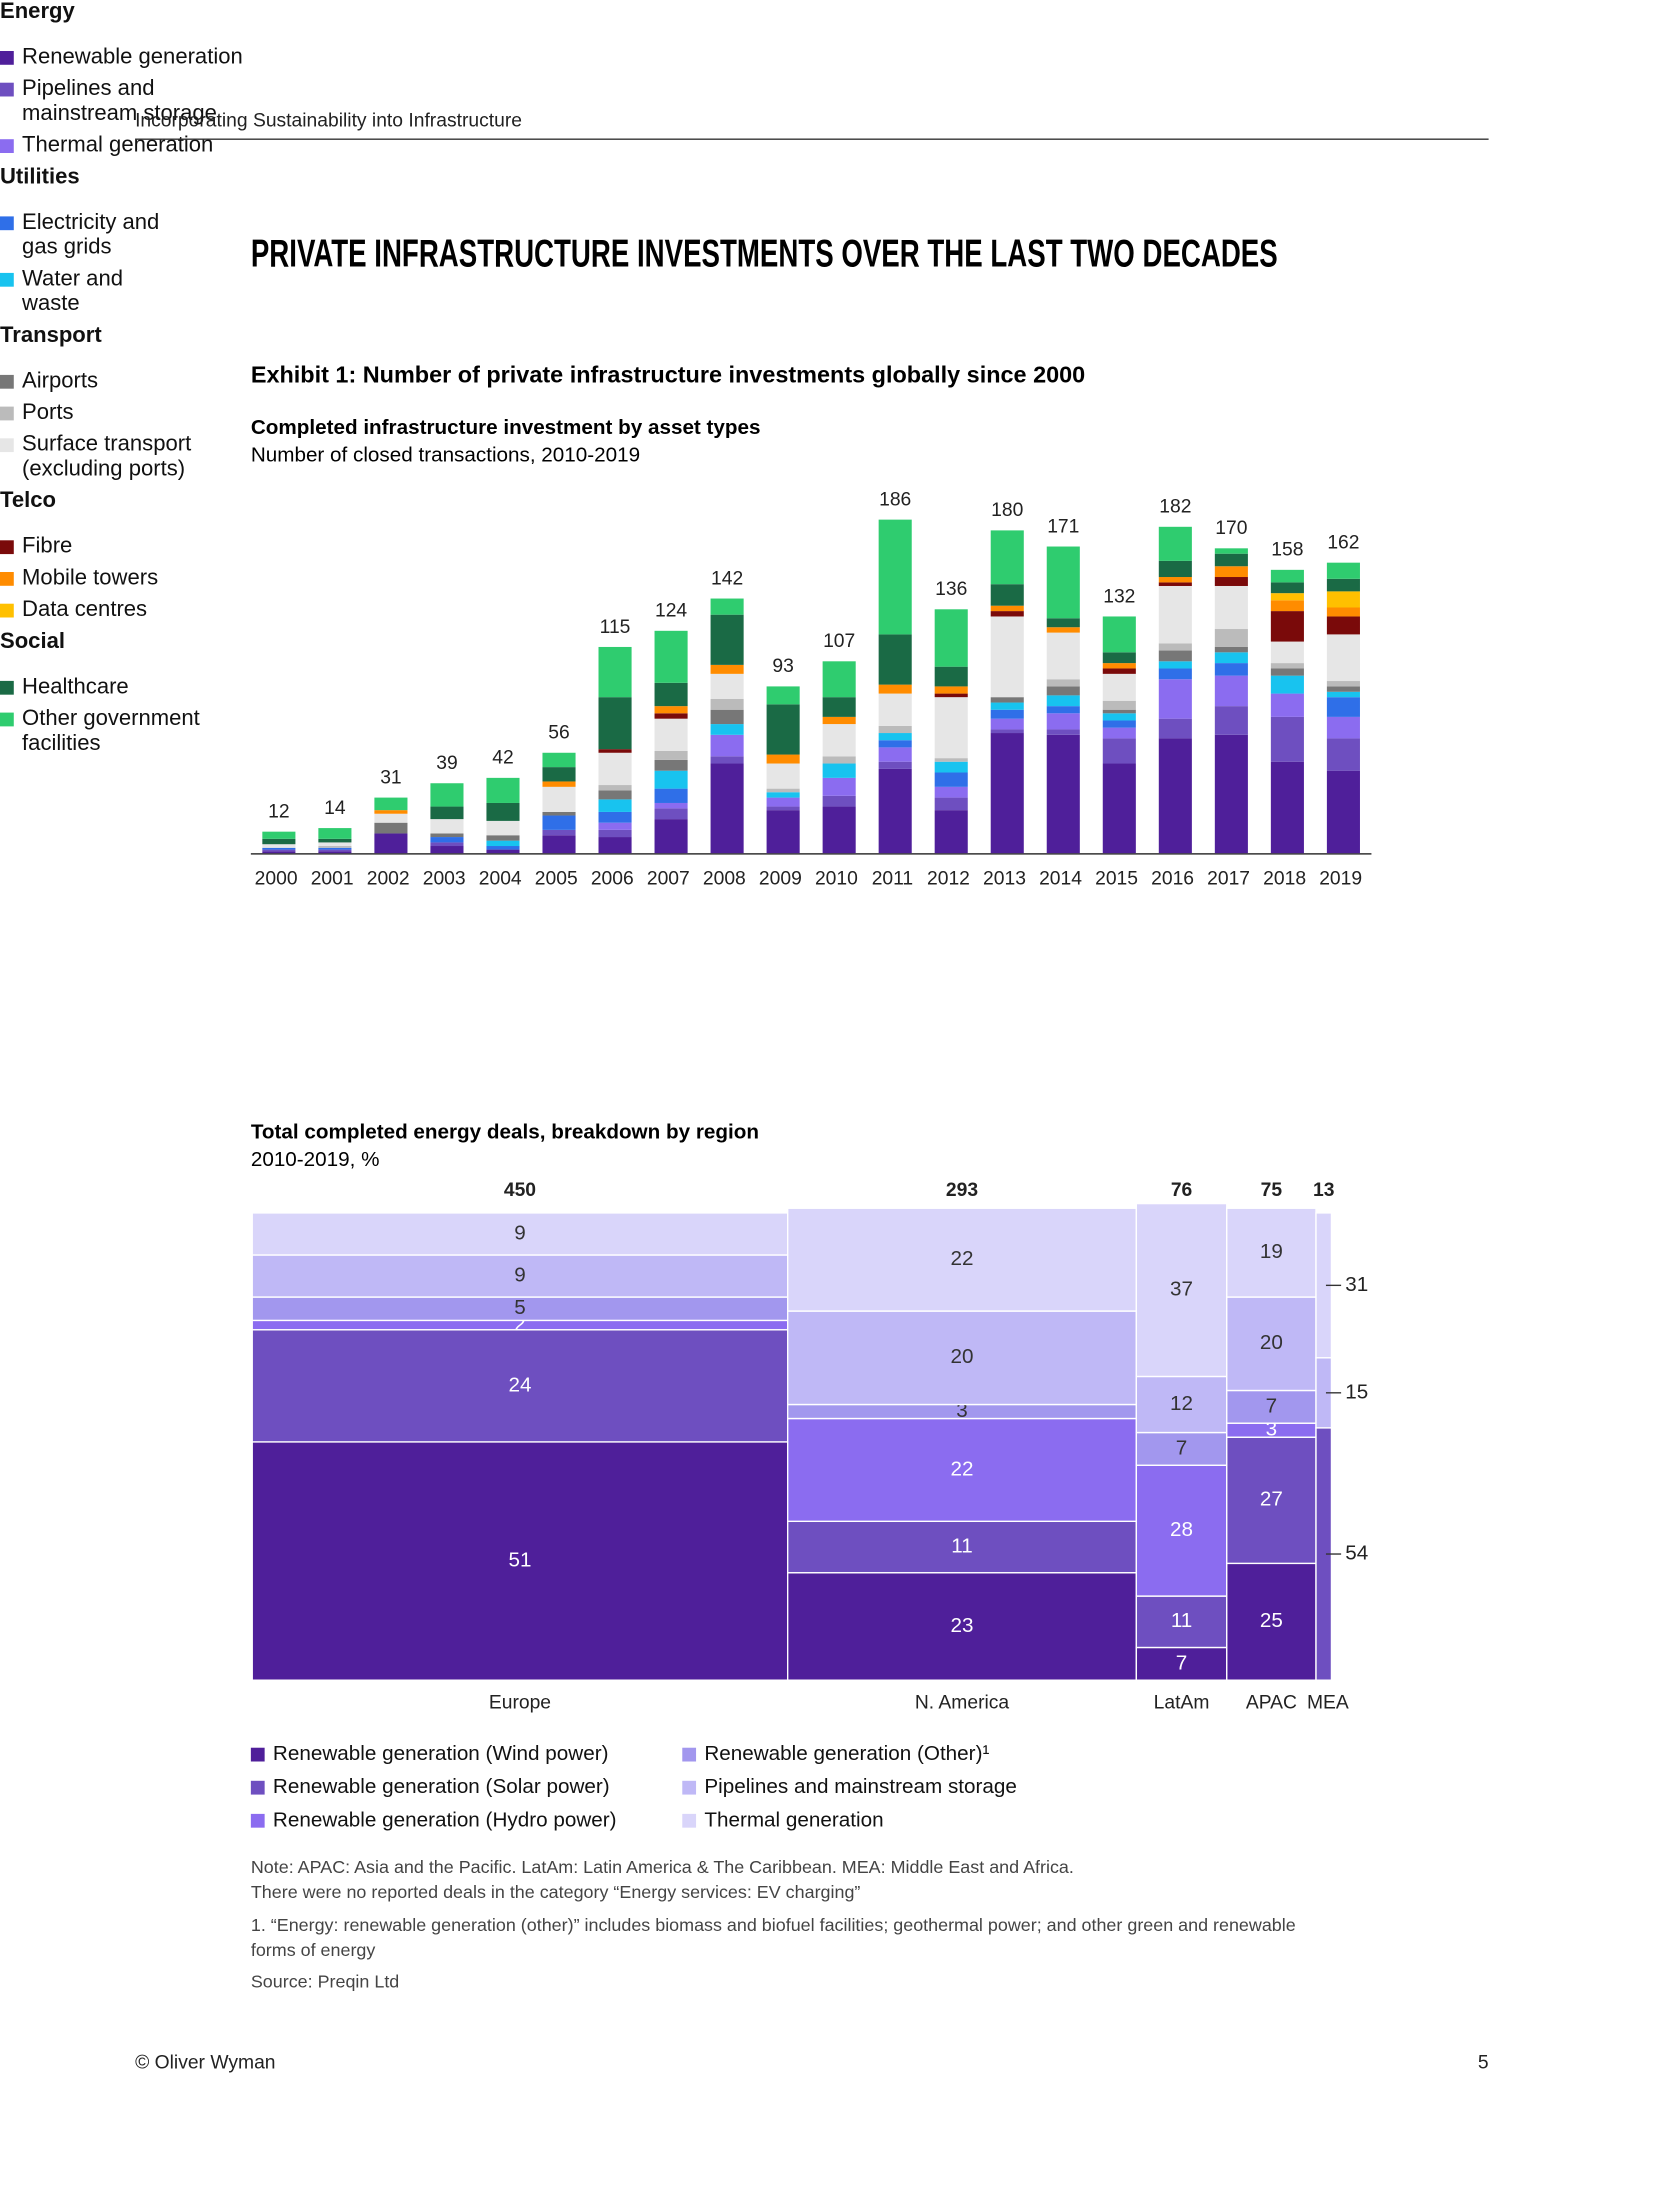  I want to click on total-label: 115, so click(615, 627).